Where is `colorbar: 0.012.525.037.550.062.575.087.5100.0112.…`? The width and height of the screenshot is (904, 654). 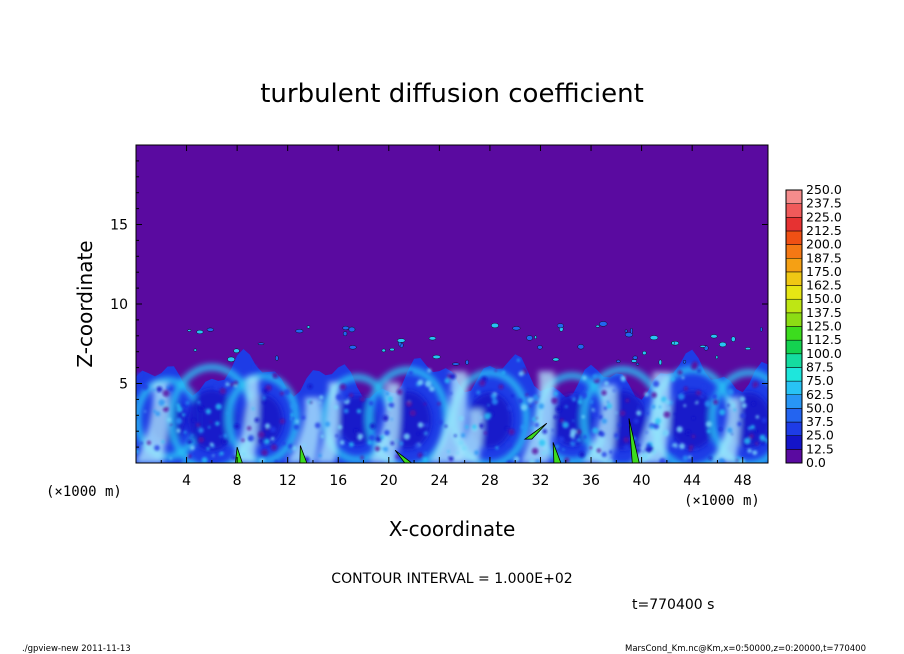
colorbar: 0.012.525.037.550.062.575.087.5100.0112.… is located at coordinates (813, 326).